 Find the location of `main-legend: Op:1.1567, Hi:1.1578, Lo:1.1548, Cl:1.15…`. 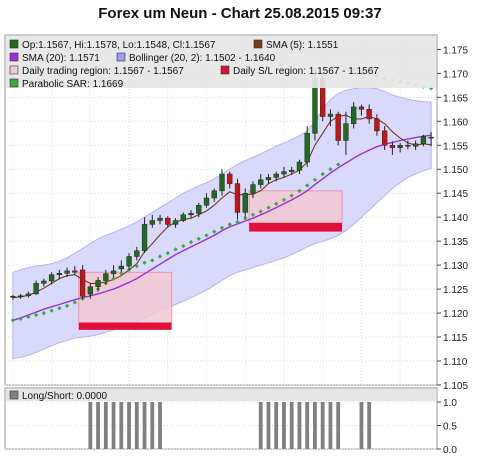

main-legend: Op:1.1567, Hi:1.1578, Lo:1.1548, Cl:1.15… is located at coordinates (221, 63).